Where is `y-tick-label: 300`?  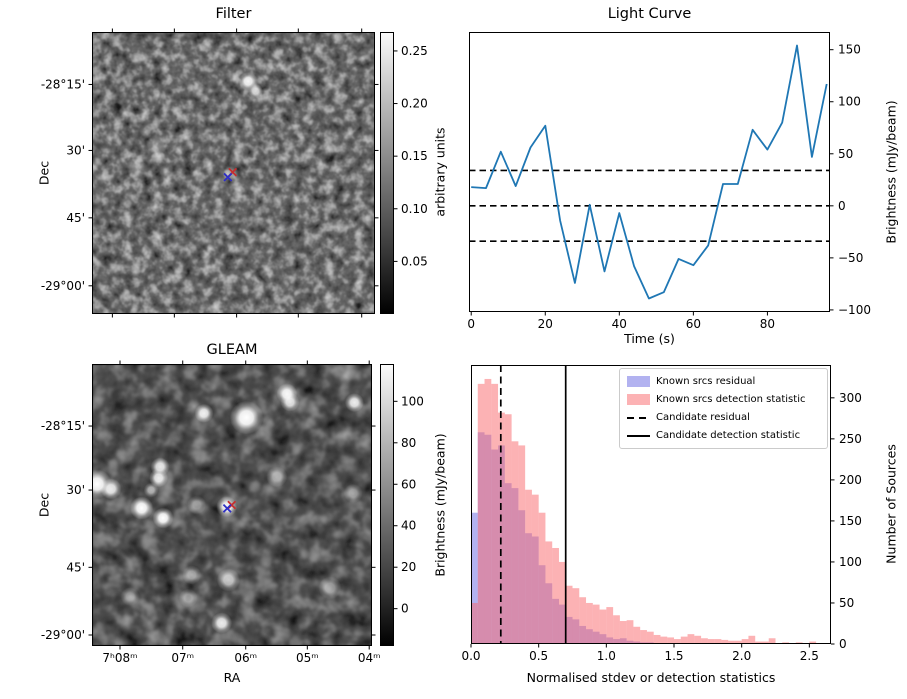 y-tick-label: 300 is located at coordinates (850, 398).